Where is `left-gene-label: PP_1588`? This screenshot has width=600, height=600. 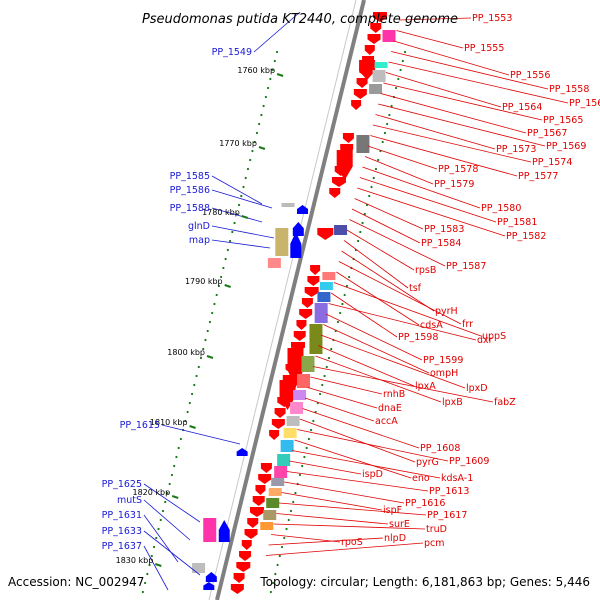
left-gene-label: PP_1588 is located at coordinates (190, 208).